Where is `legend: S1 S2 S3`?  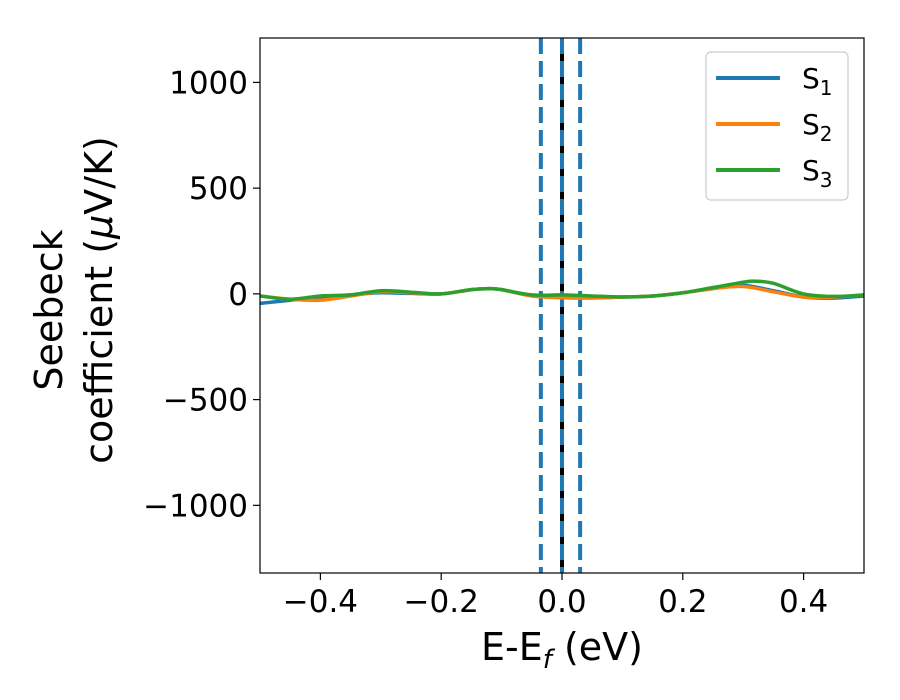 legend: S1 S2 S3 is located at coordinates (777, 126).